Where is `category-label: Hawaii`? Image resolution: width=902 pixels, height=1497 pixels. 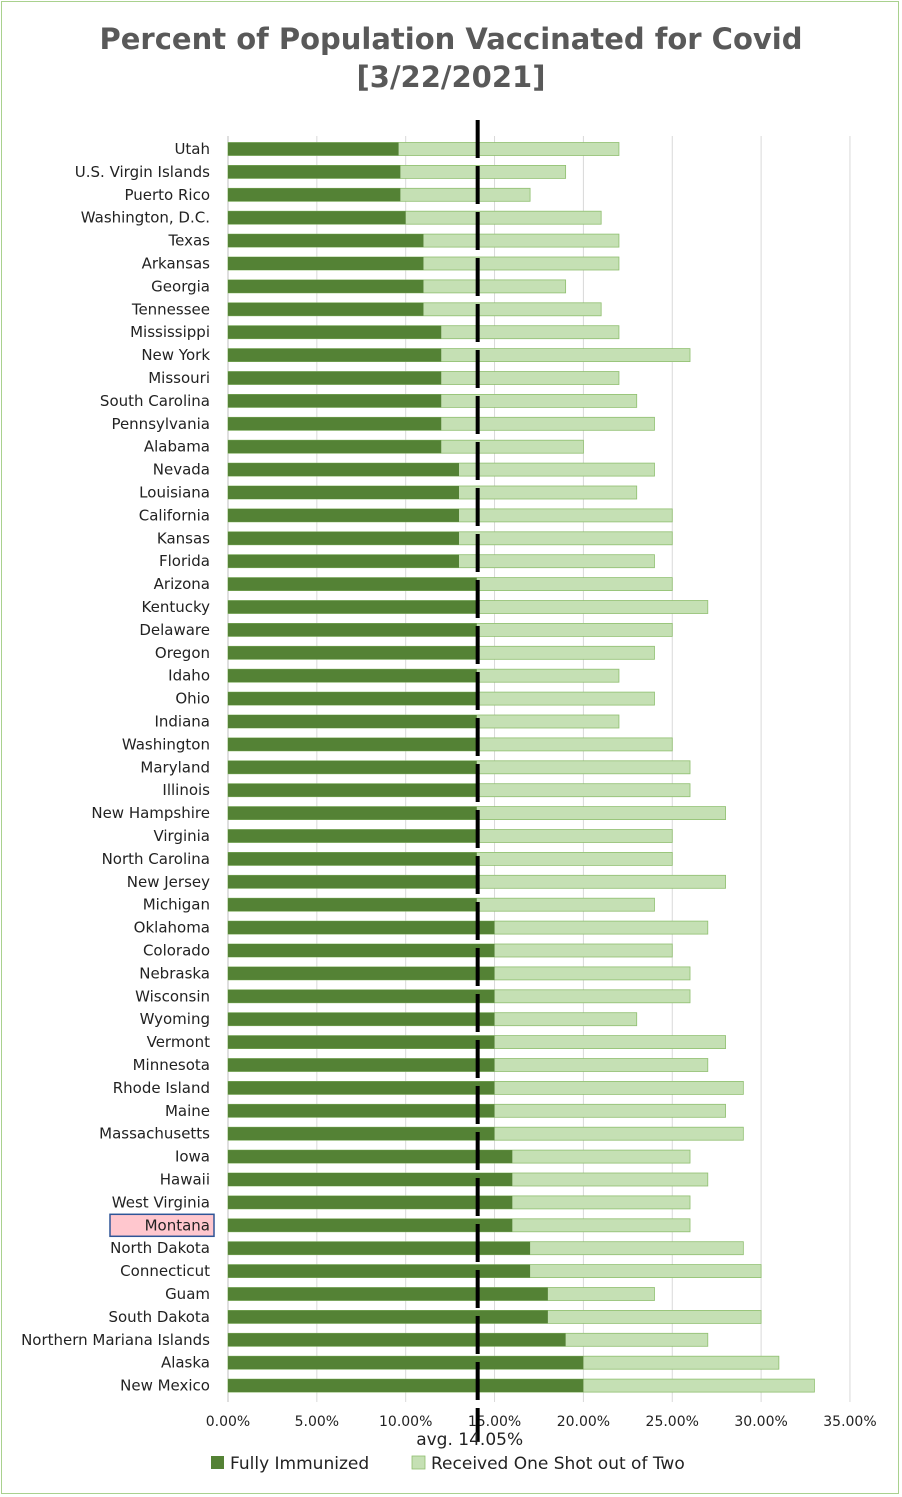
category-label: Hawaii is located at coordinates (185, 1180).